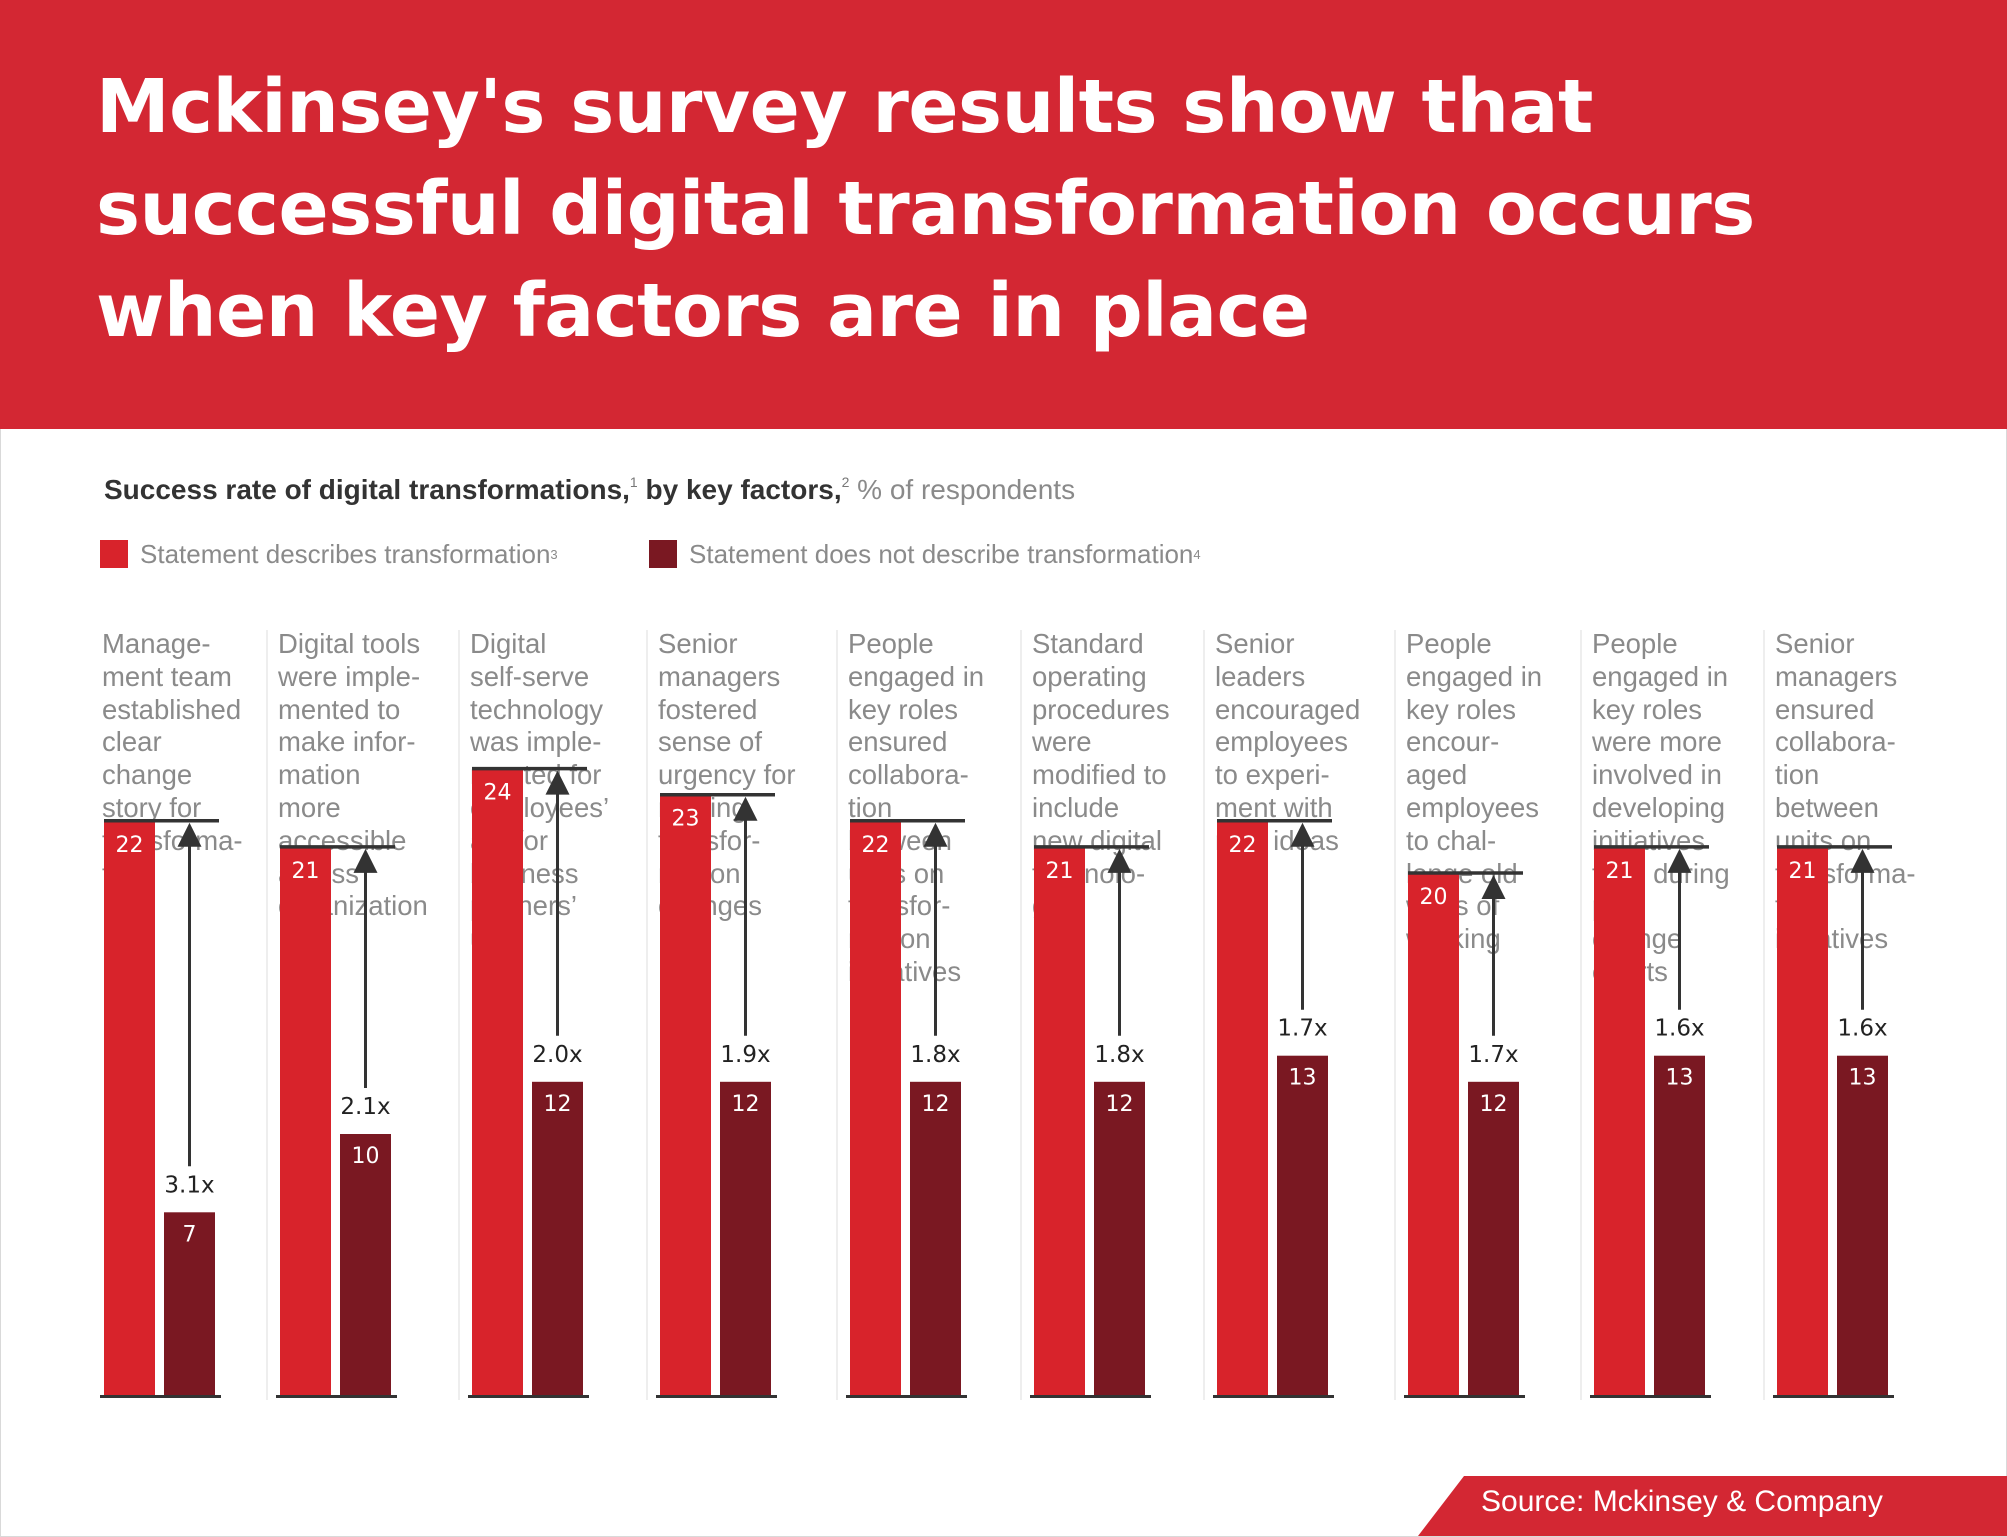  I want to click on multiplier-label: 1.9x, so click(745, 1055).